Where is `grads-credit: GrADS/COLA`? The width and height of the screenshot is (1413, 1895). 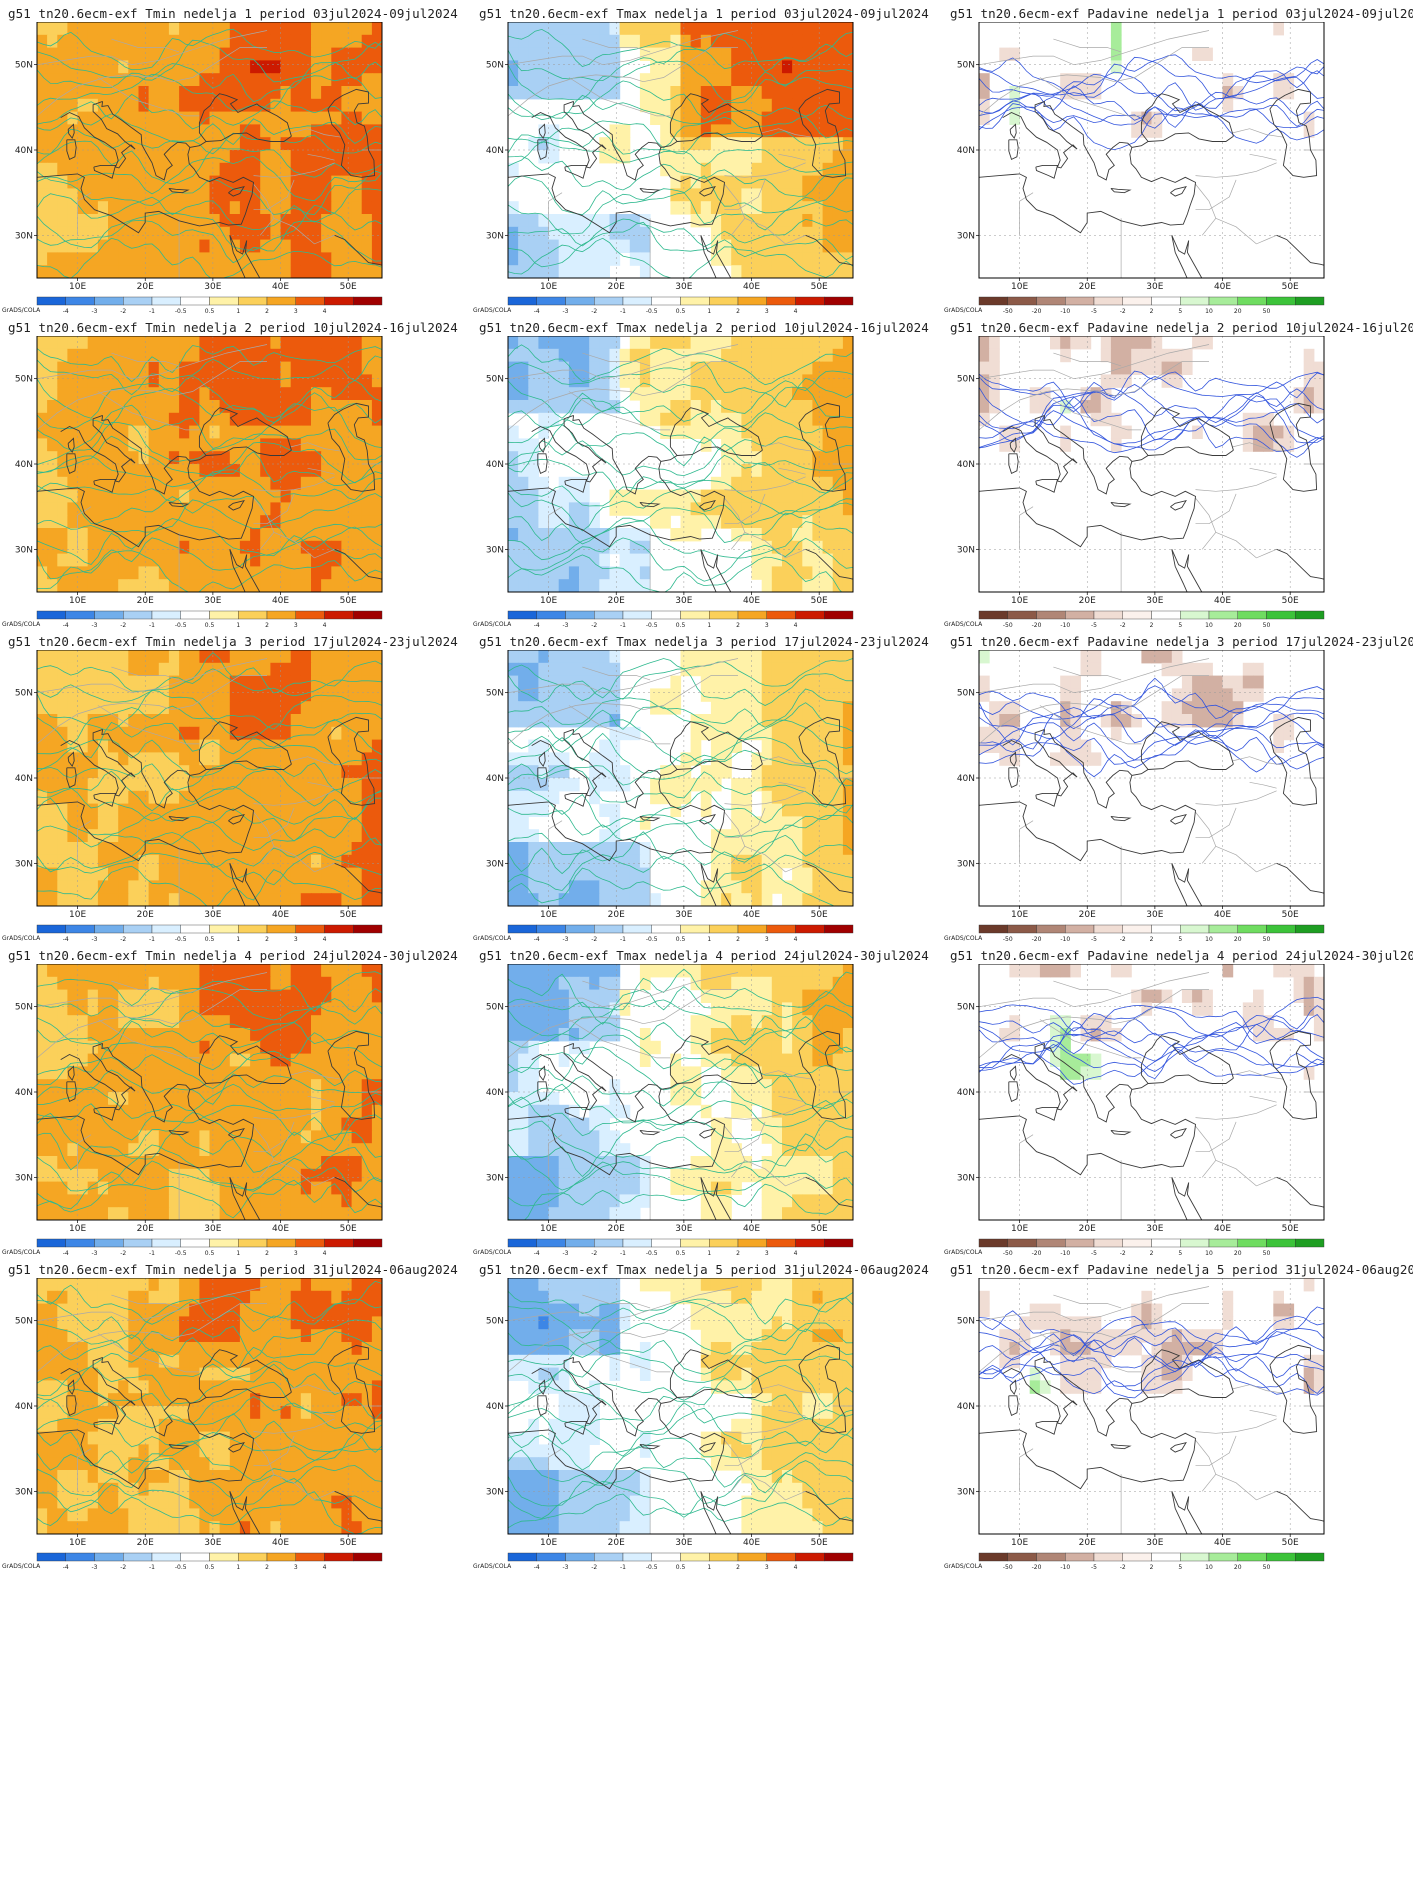 grads-credit: GrADS/COLA is located at coordinates (21, 938).